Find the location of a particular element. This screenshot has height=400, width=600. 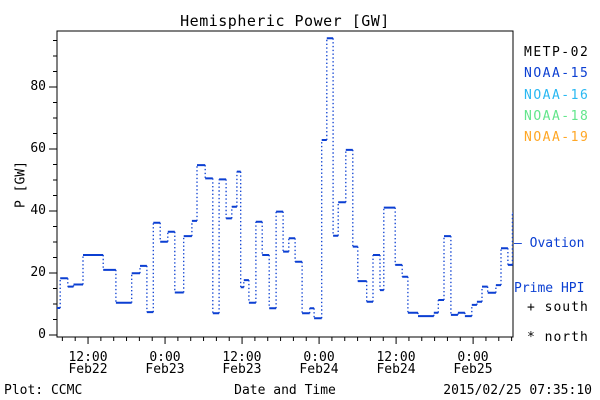

legend-item-noaa-19: NOAA-19 is located at coordinates (557, 138).